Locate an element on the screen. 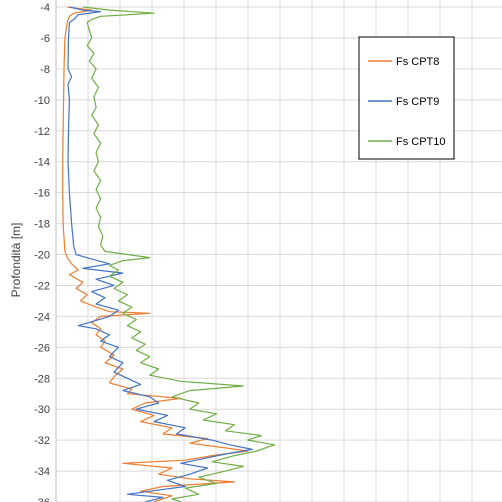 The height and width of the screenshot is (502, 502). legend-label: Fs CPT8 is located at coordinates (417, 62).